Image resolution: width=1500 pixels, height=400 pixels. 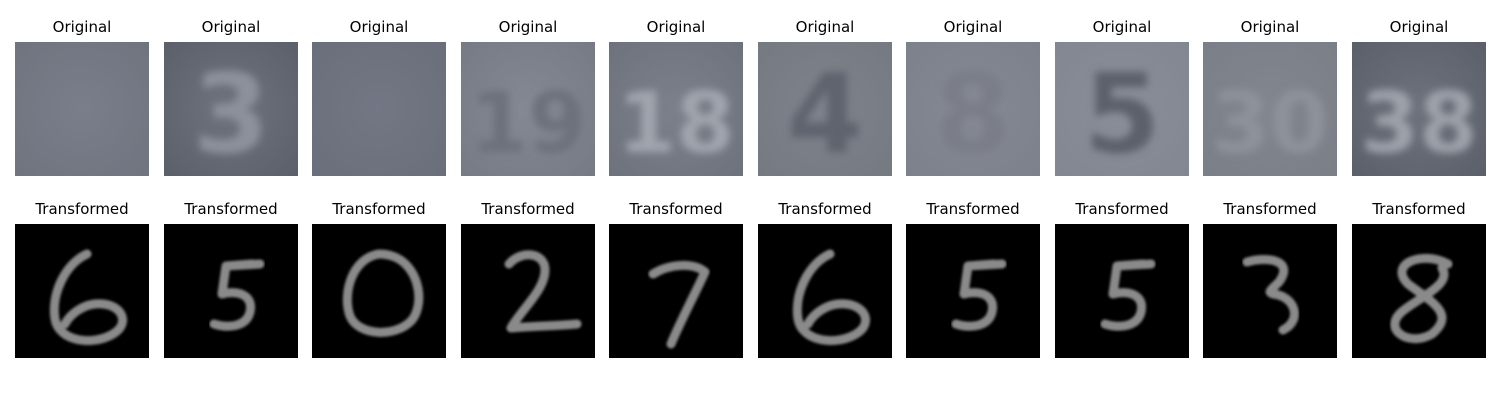 I want to click on svhn-image: 4, so click(x=825, y=109).